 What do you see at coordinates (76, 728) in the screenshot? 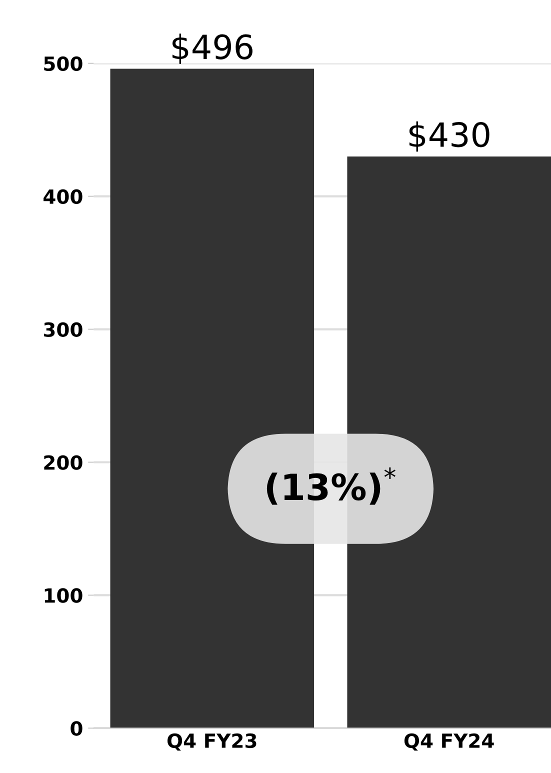
I see `y-tick-label: 0` at bounding box center [76, 728].